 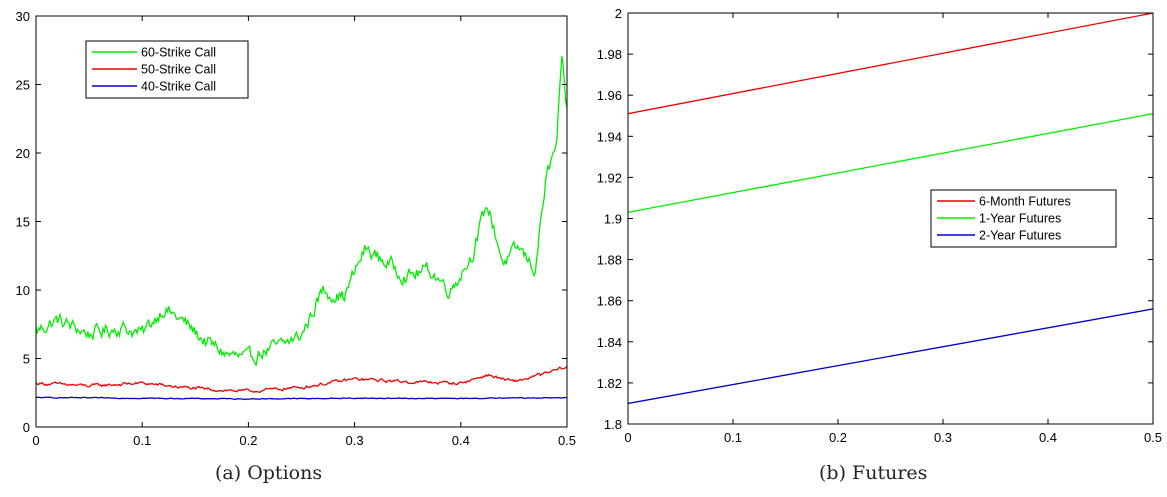 I want to click on options-caption: (a) Options, so click(x=269, y=473).